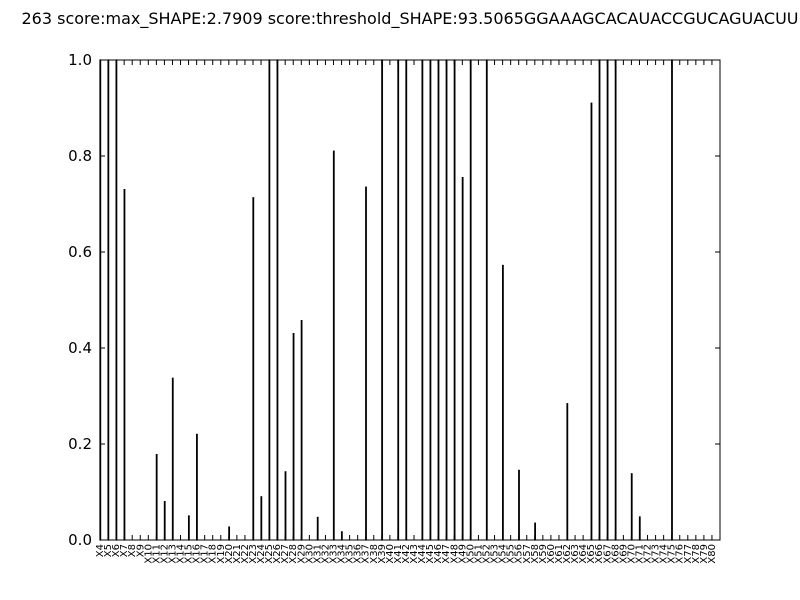 This screenshot has height=600, width=800. Describe the element at coordinates (181, 554) in the screenshot. I see `x-tick-label: X14` at that location.